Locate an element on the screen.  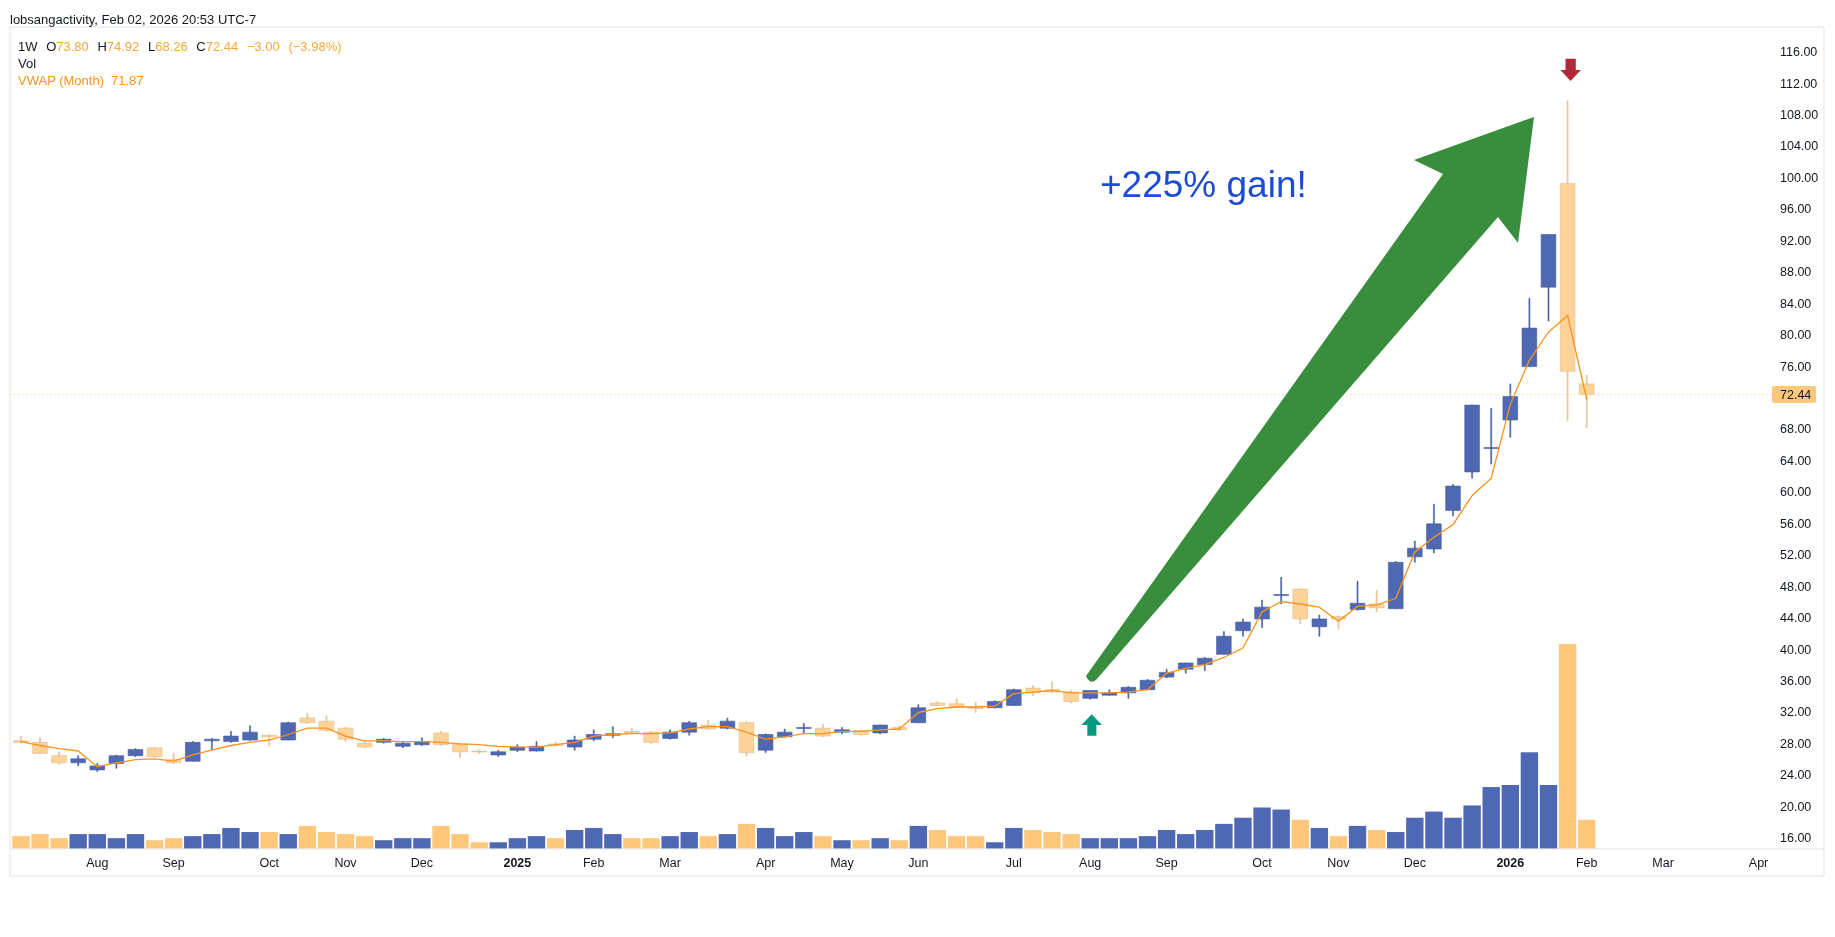
x-tick-label: Sep is located at coordinates (173, 863).